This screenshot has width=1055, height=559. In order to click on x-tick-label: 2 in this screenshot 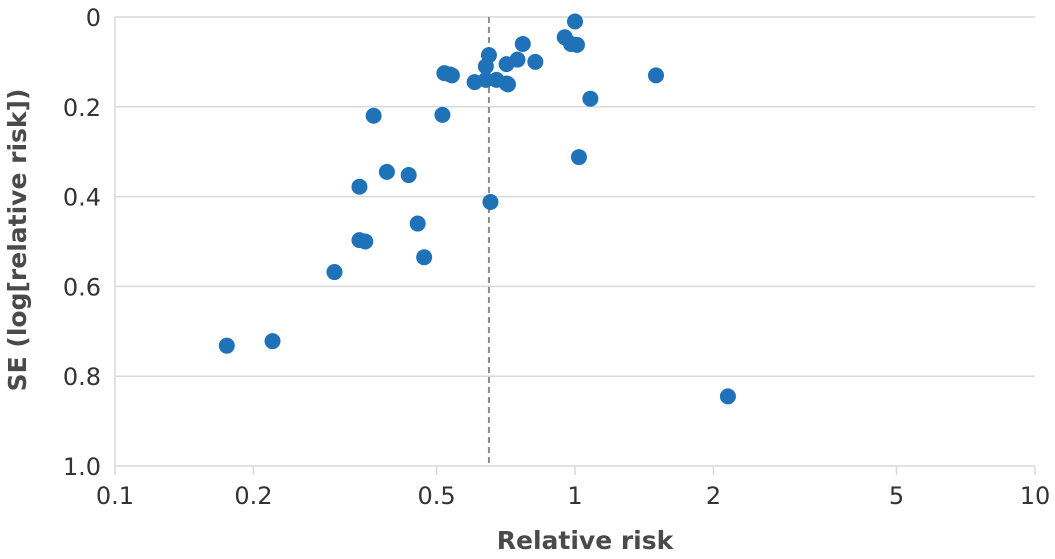, I will do `click(713, 496)`.